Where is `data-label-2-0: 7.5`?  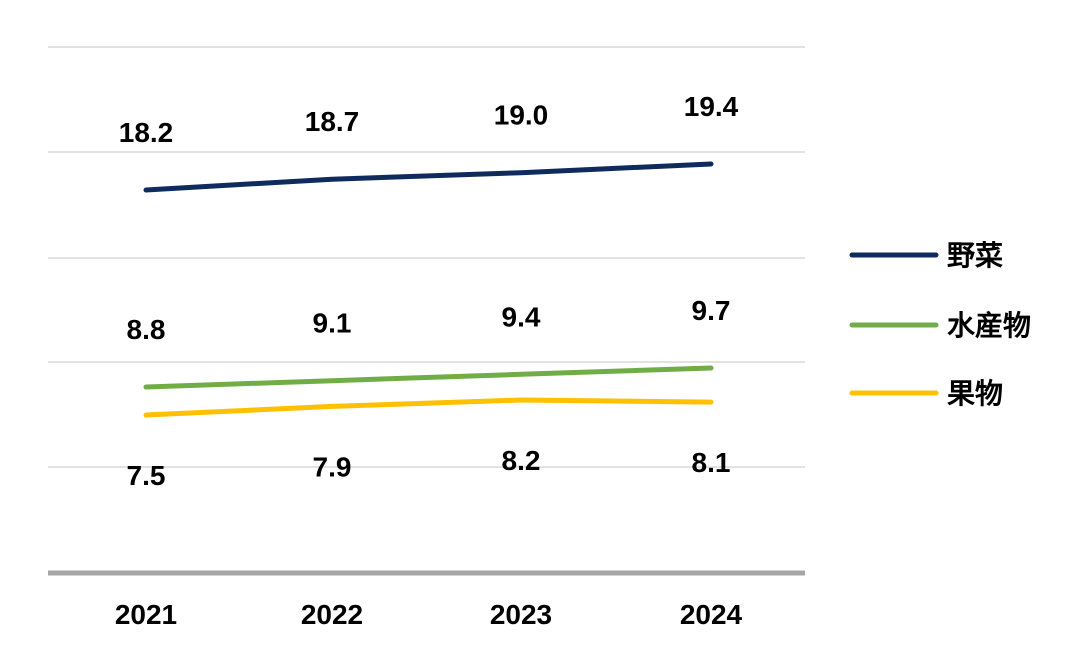 data-label-2-0: 7.5 is located at coordinates (146, 475).